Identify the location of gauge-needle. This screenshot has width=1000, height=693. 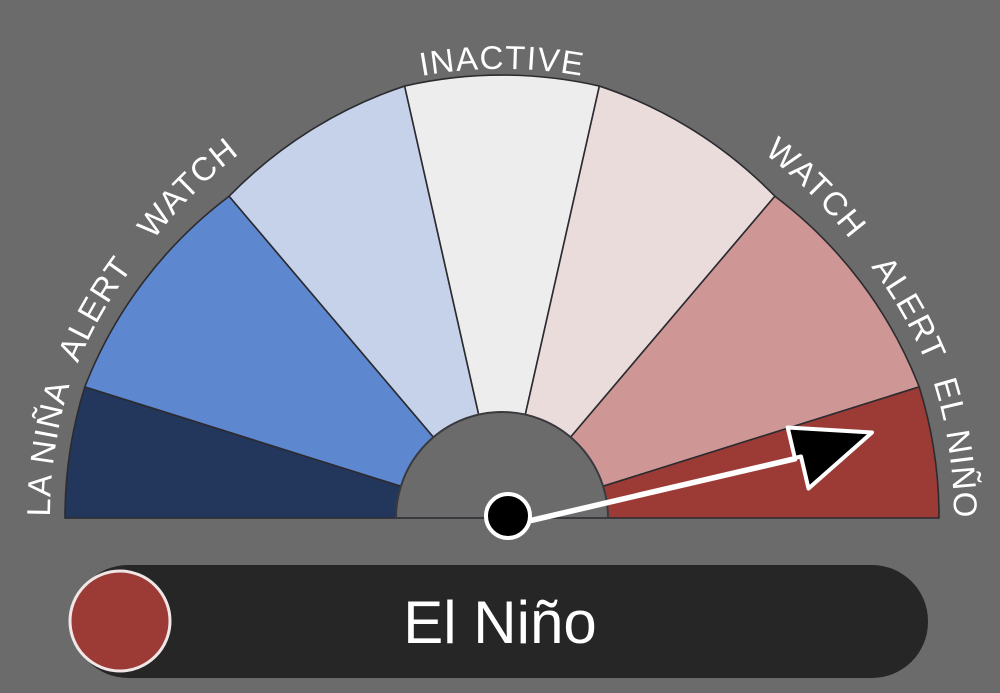
(679, 482).